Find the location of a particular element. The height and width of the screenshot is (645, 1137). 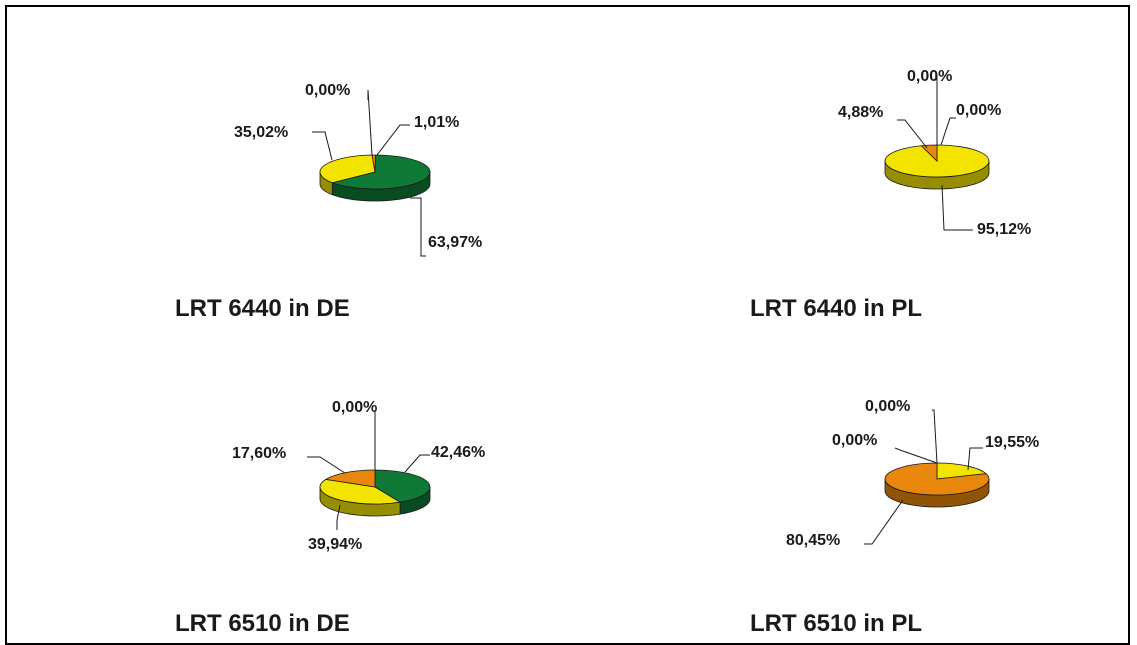

data-label: 35,02% is located at coordinates (261, 132).